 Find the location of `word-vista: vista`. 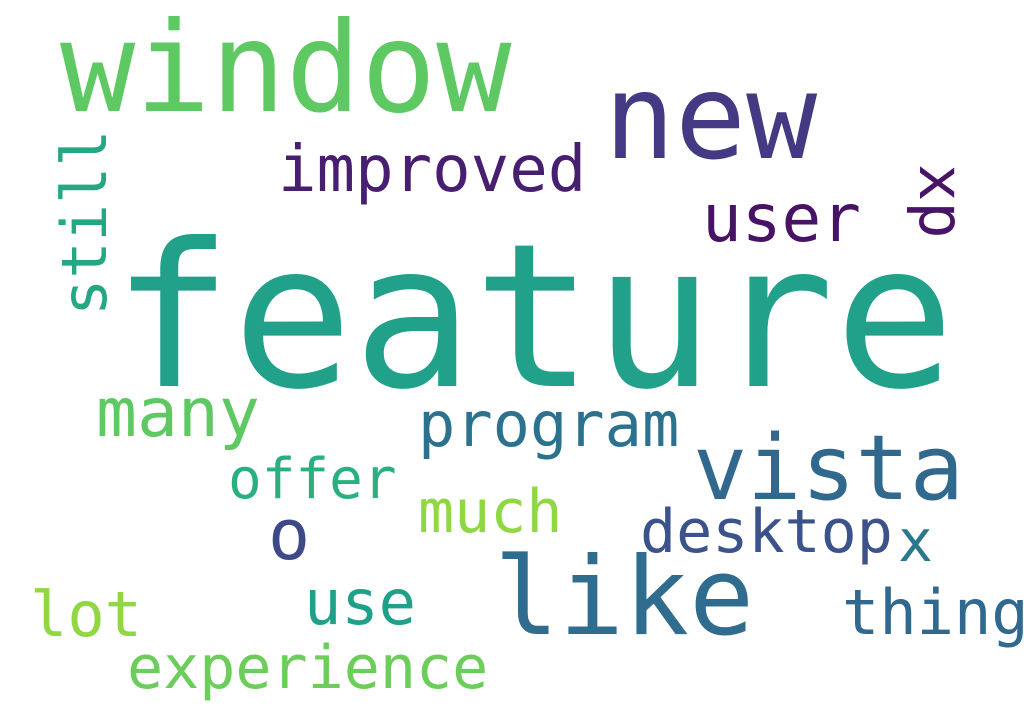

word-vista: vista is located at coordinates (828, 468).